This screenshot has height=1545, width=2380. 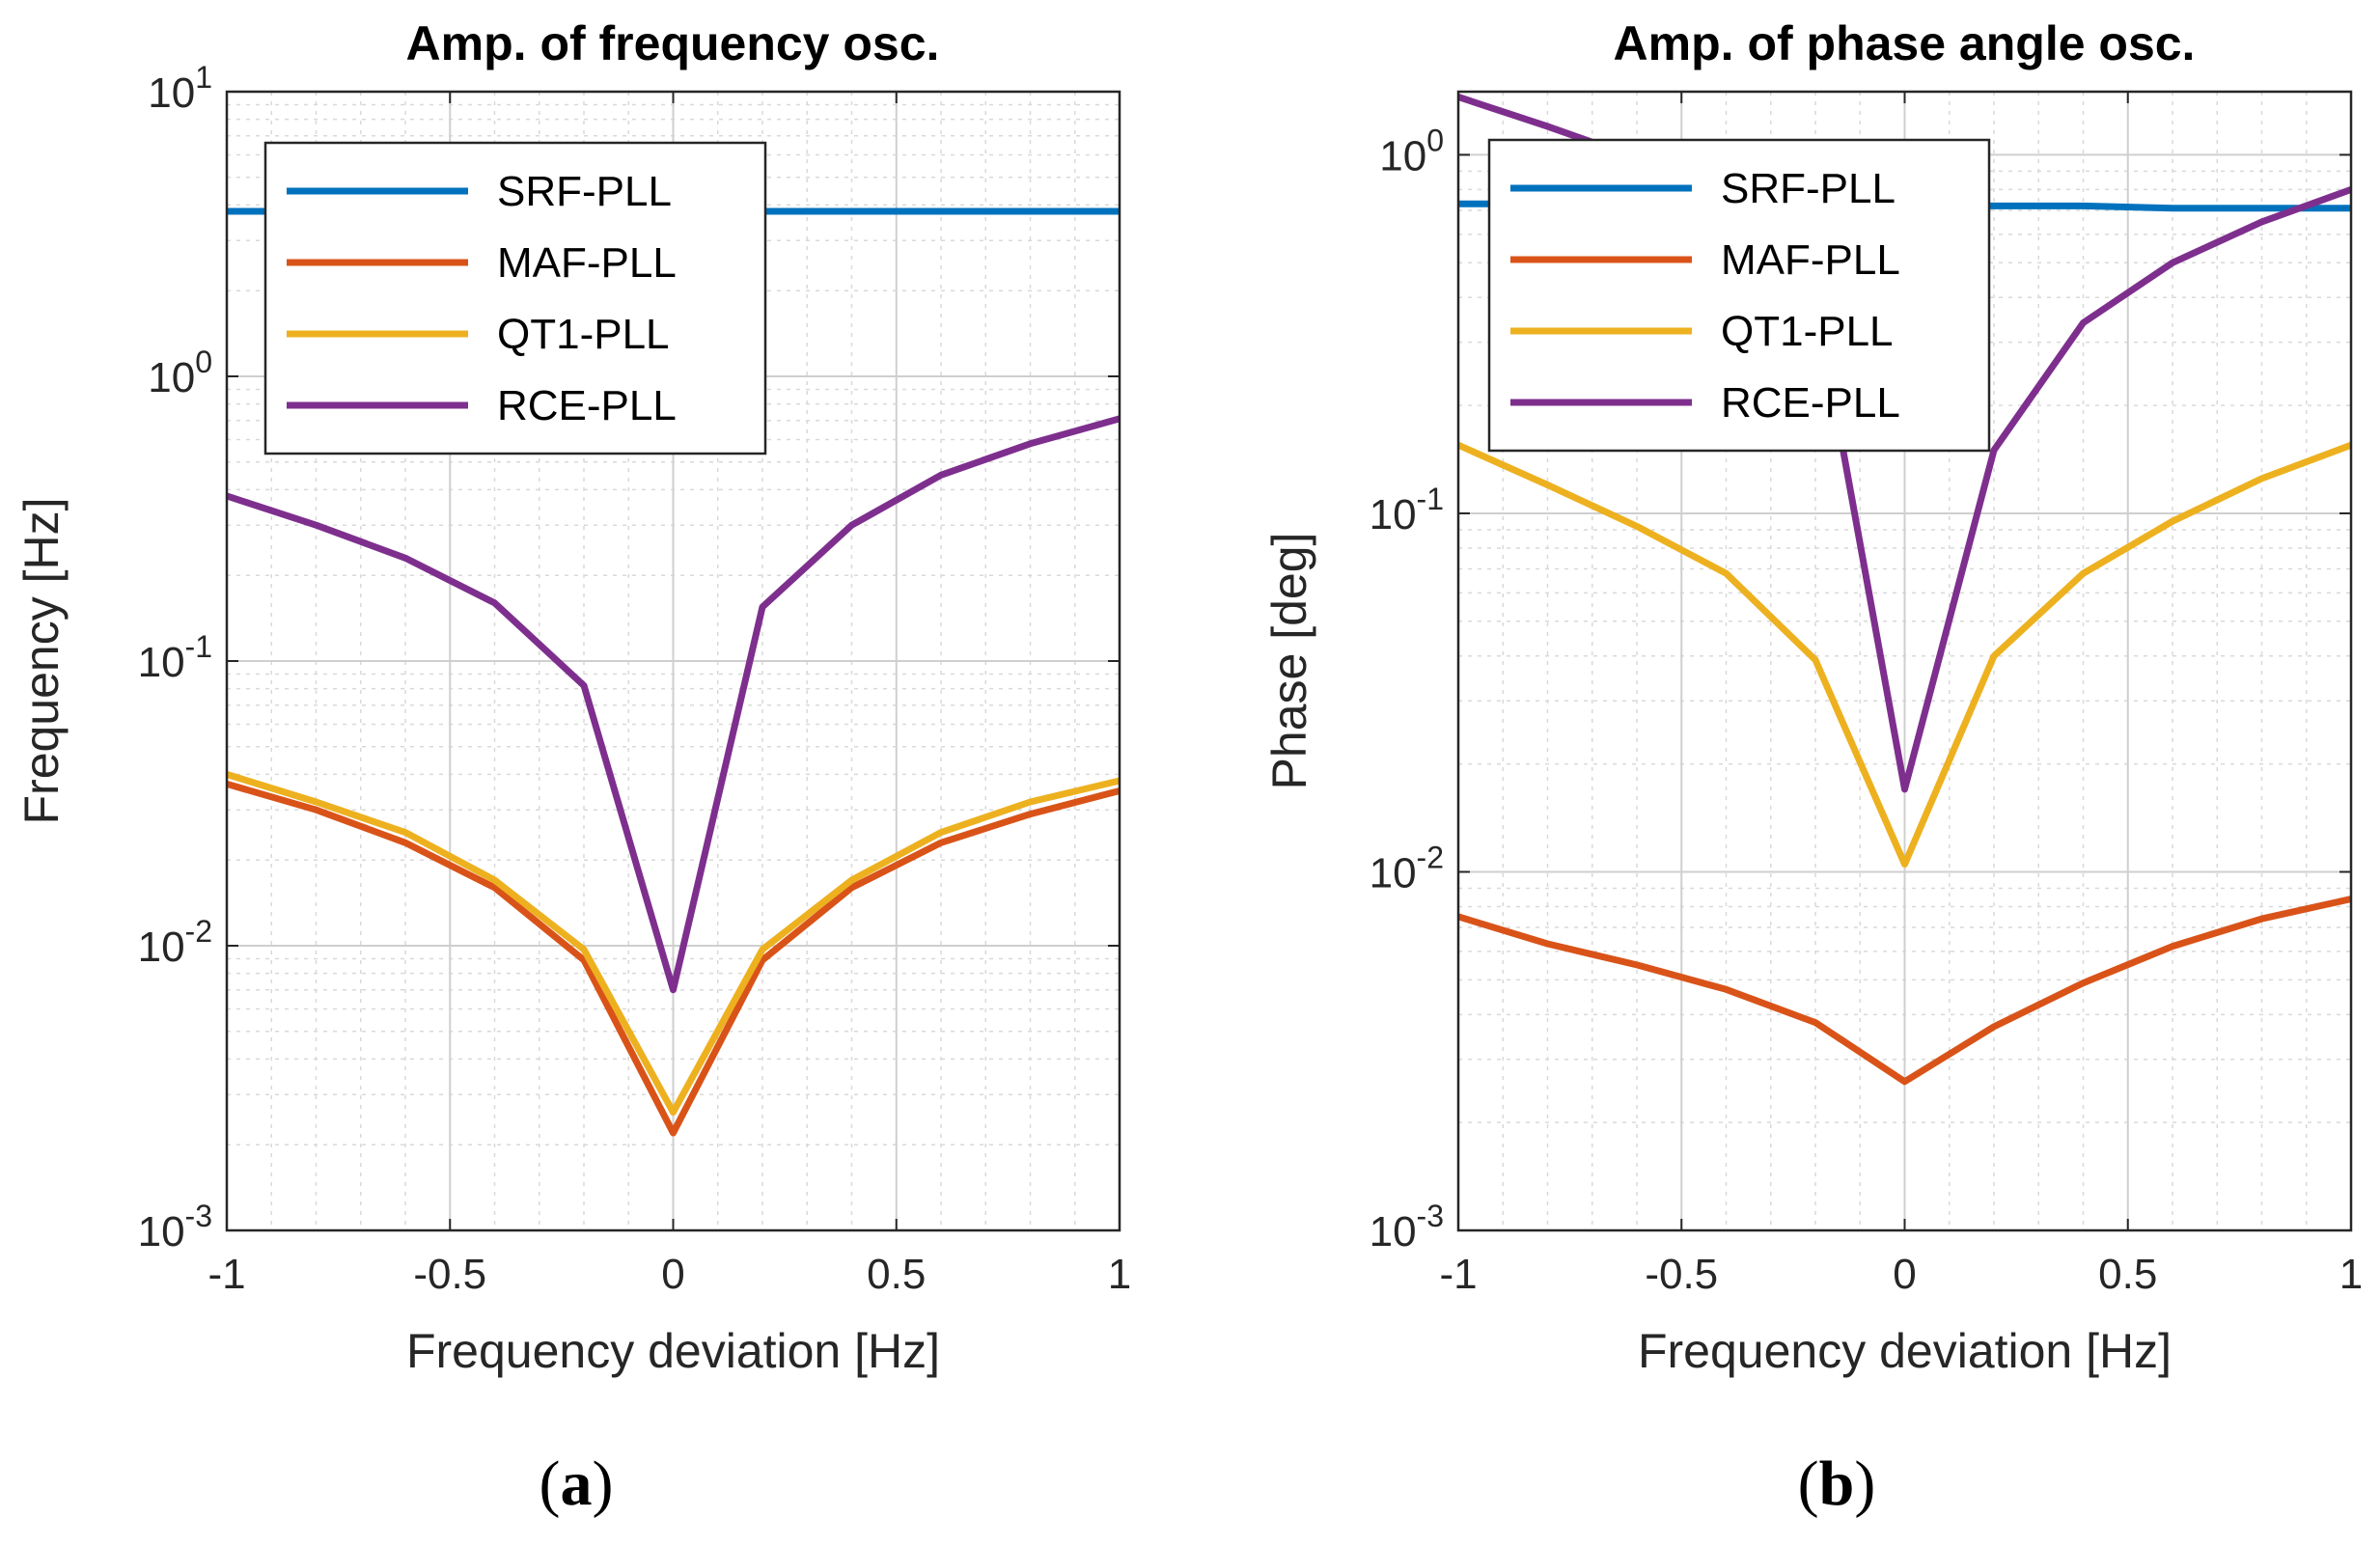 What do you see at coordinates (42, 660) in the screenshot?
I see `y-axis-label: Frequency [Hz]` at bounding box center [42, 660].